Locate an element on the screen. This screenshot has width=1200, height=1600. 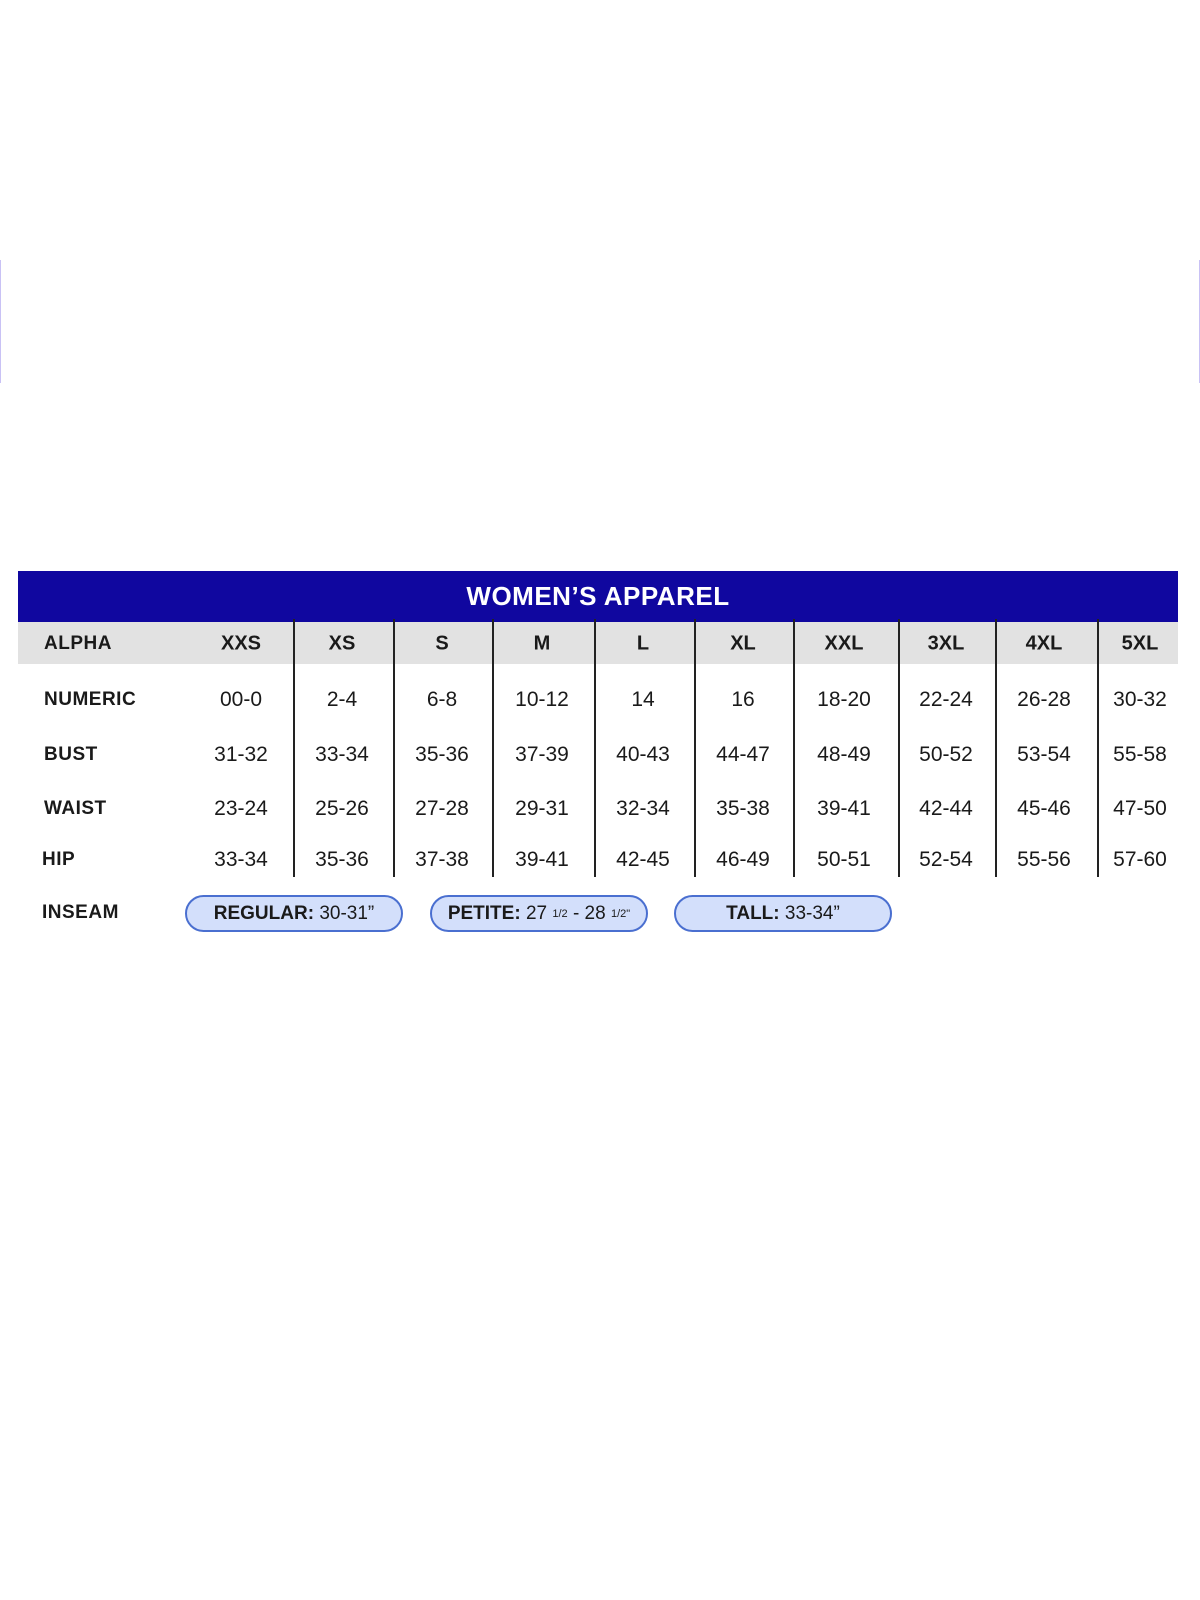
table-cell: 37-39 is located at coordinates (542, 754).